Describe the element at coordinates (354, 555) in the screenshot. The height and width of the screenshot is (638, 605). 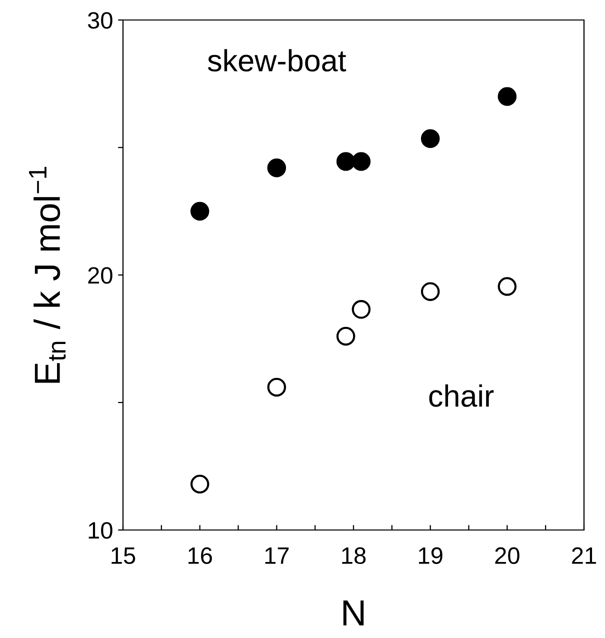
I see `x-tick-label: 18` at that location.